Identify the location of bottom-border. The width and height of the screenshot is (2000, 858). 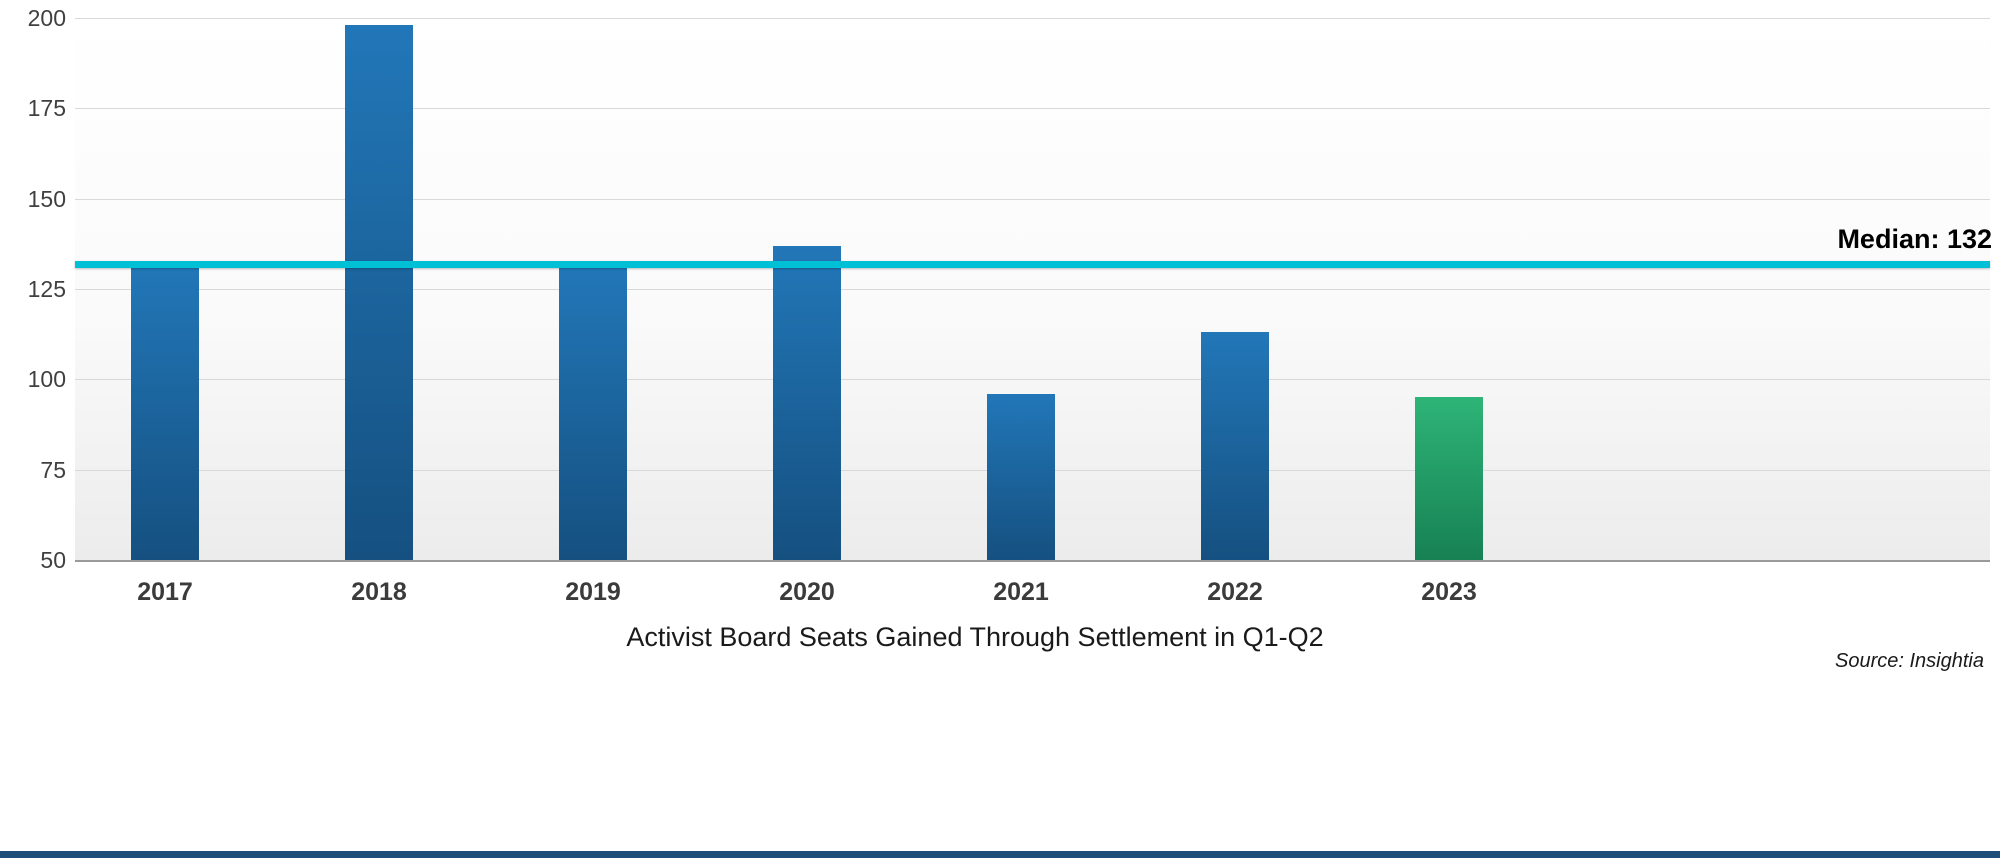
(1000, 854).